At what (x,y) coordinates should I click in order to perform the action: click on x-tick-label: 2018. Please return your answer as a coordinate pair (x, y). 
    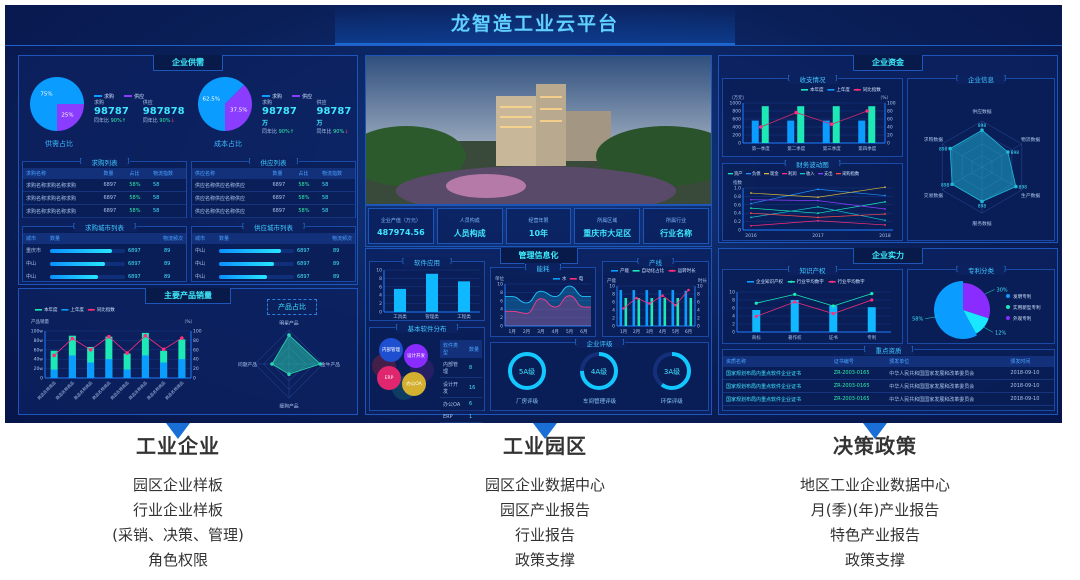
    Looking at the image, I should click on (885, 236).